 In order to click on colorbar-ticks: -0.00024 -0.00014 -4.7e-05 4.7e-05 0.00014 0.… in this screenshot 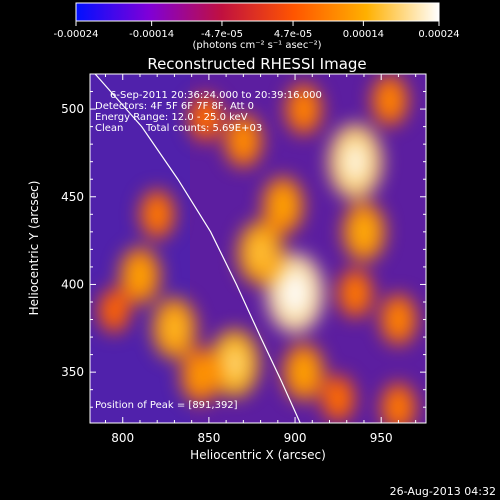, I will do `click(257, 30)`.